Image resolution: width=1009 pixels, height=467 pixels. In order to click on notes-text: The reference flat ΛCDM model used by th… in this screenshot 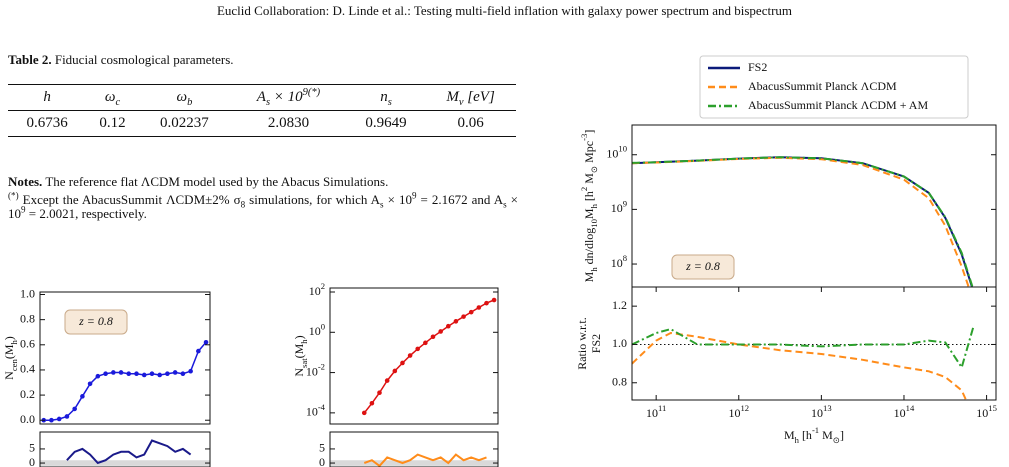, I will do `click(217, 181)`.